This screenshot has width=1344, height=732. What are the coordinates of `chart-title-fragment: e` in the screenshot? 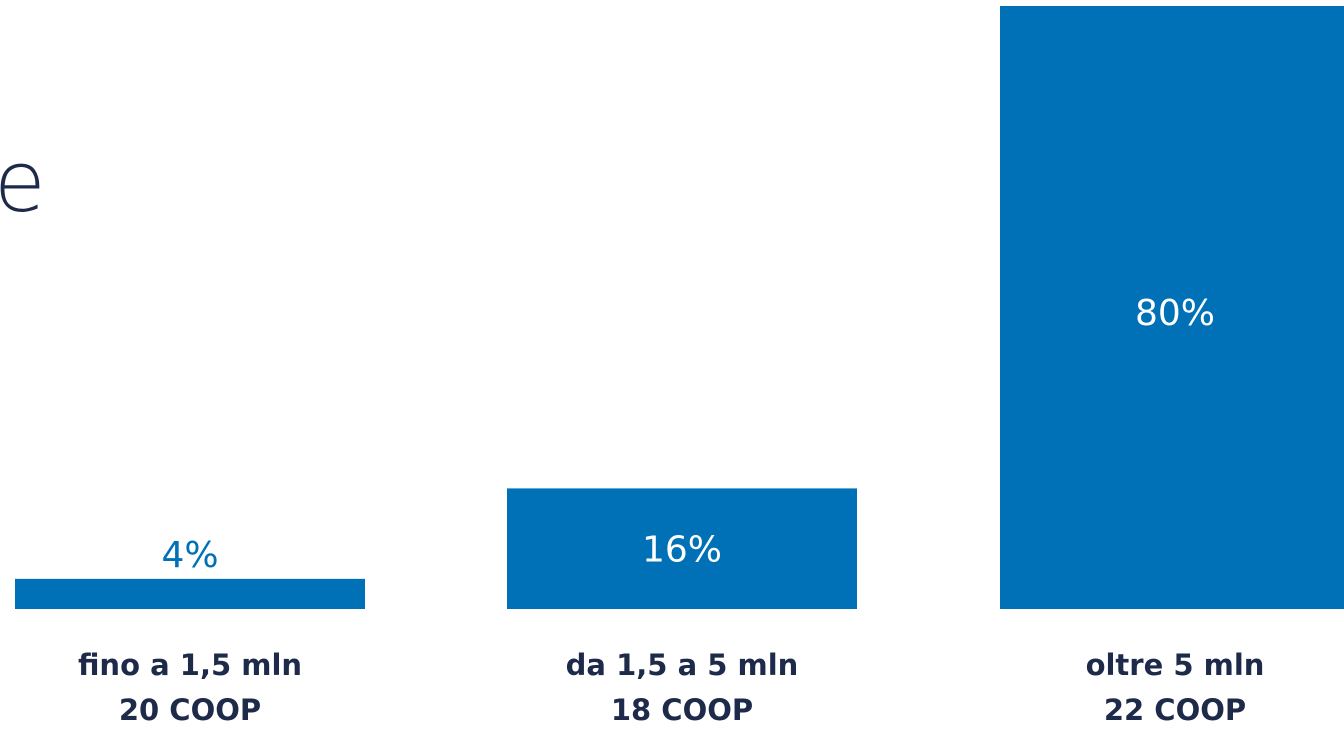 It's located at (23, 182).